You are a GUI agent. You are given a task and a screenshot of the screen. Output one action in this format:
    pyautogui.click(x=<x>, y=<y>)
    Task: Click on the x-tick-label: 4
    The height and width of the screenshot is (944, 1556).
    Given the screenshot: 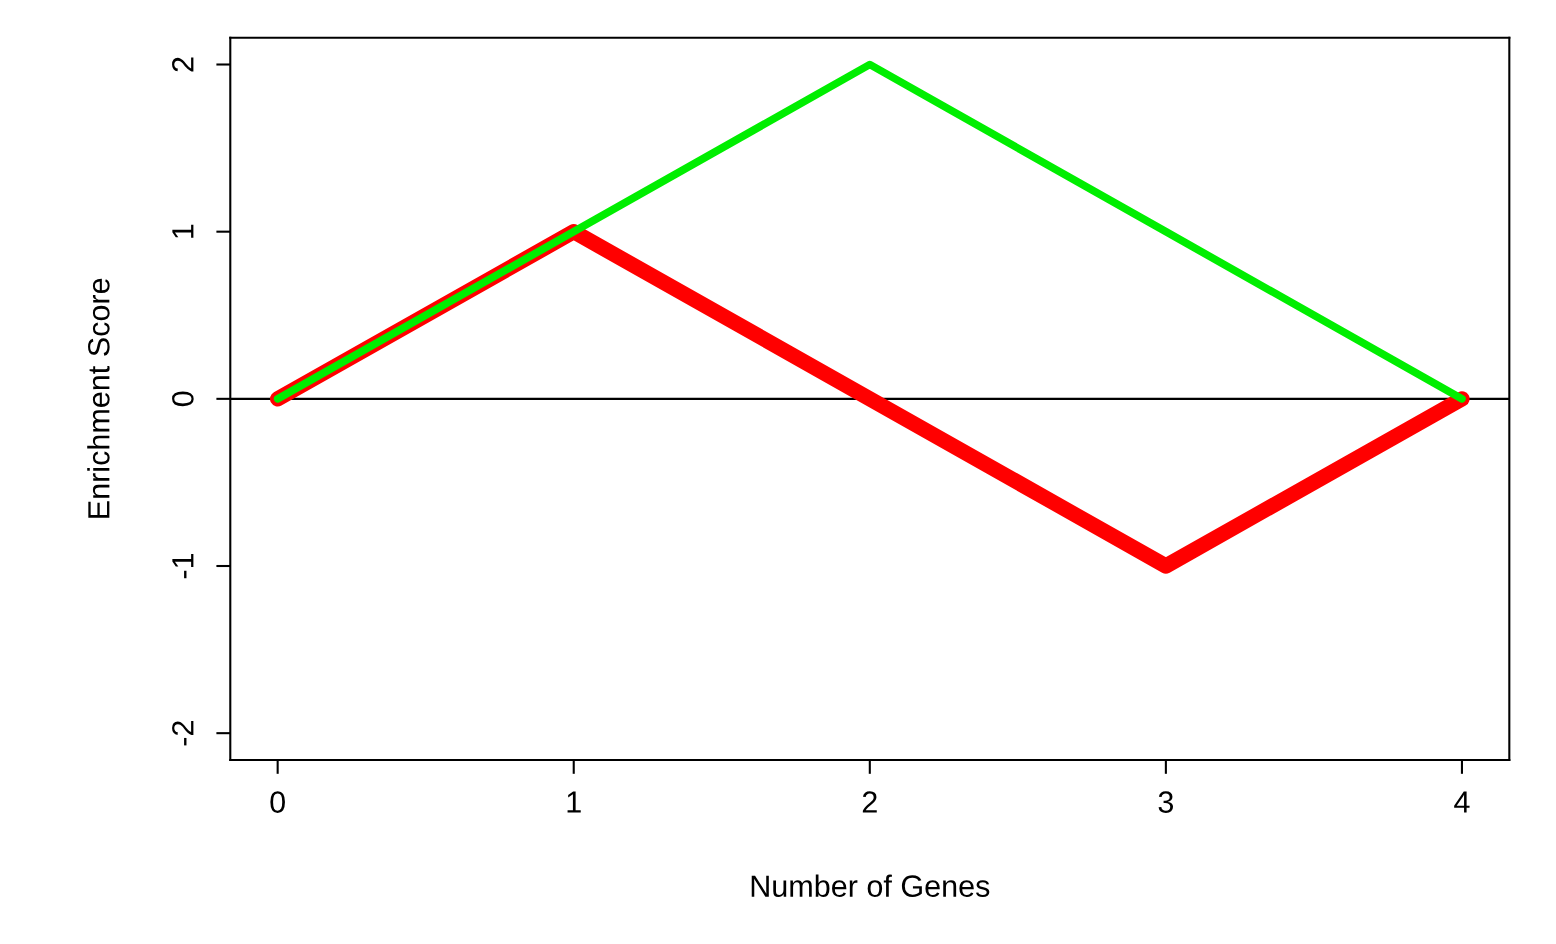 What is the action you would take?
    pyautogui.click(x=1462, y=802)
    